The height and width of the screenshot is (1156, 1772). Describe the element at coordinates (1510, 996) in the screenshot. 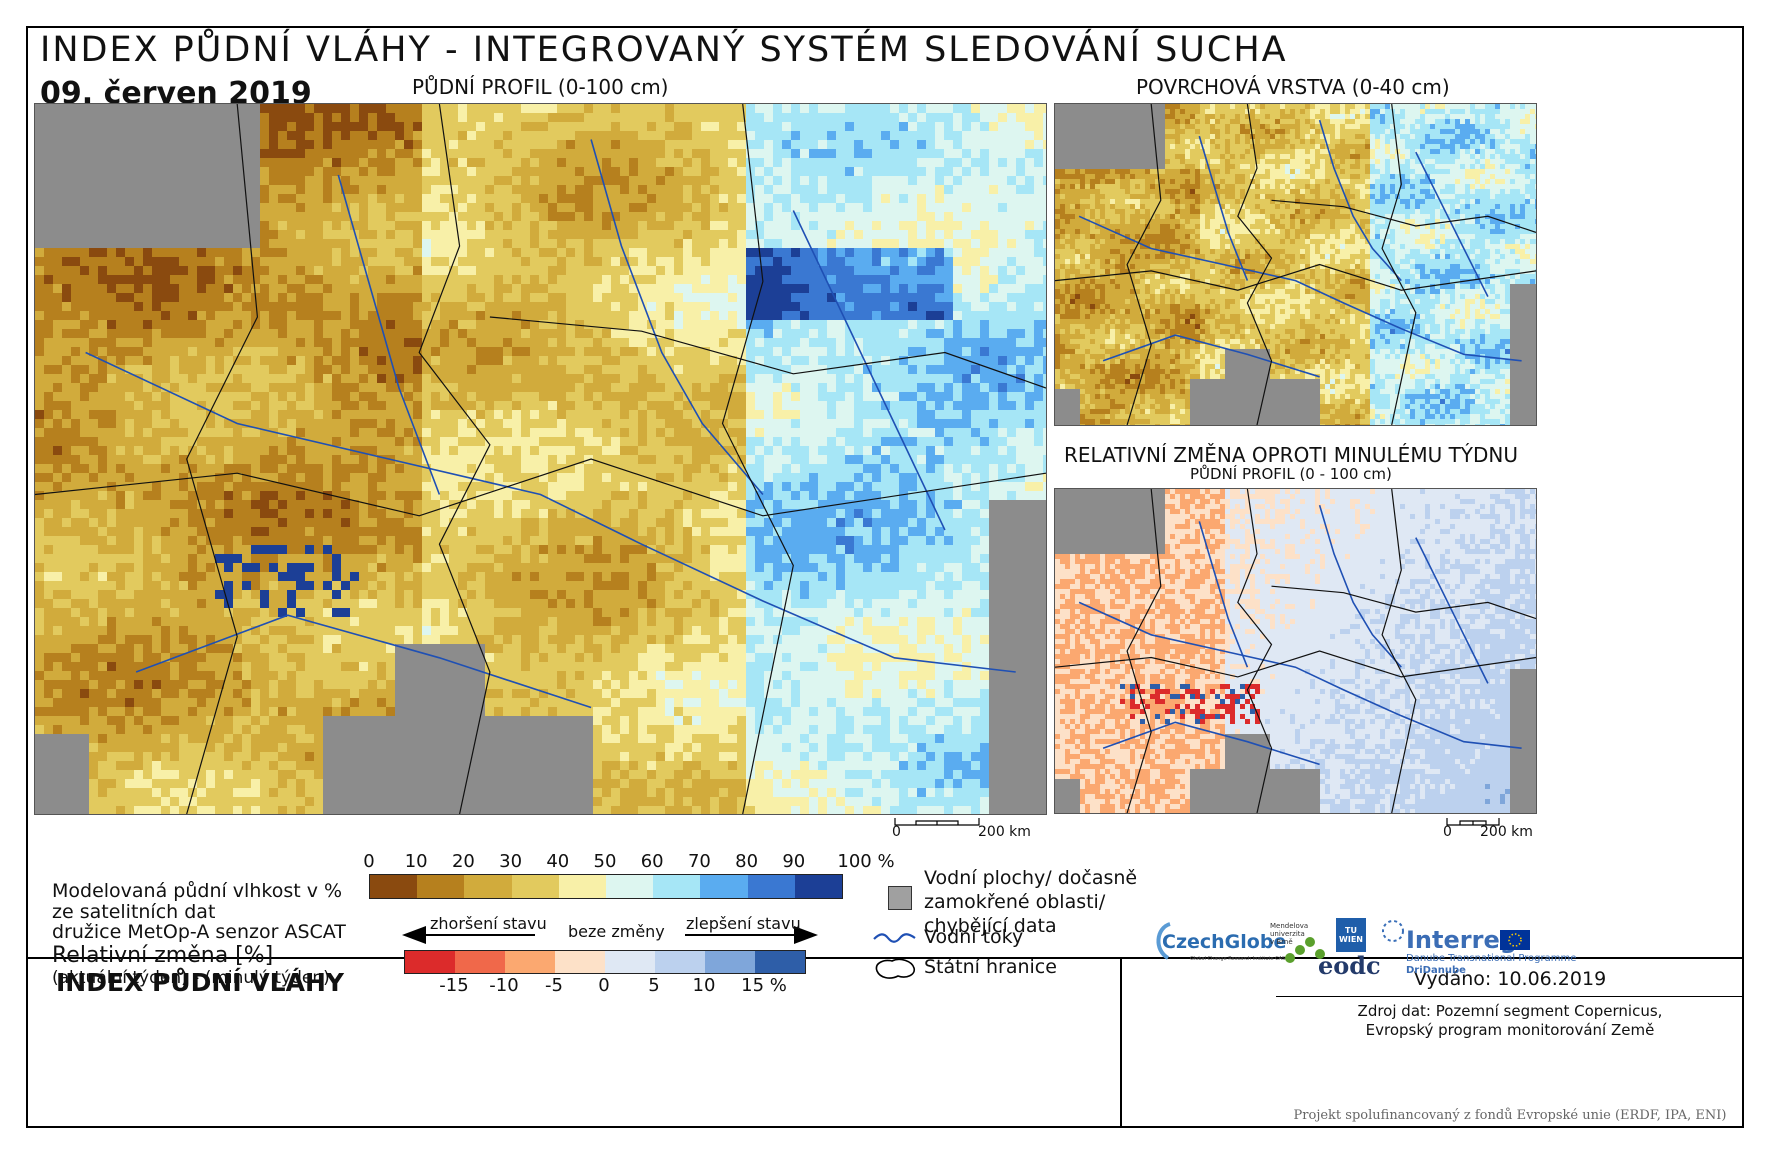

I see `issued-divider` at that location.